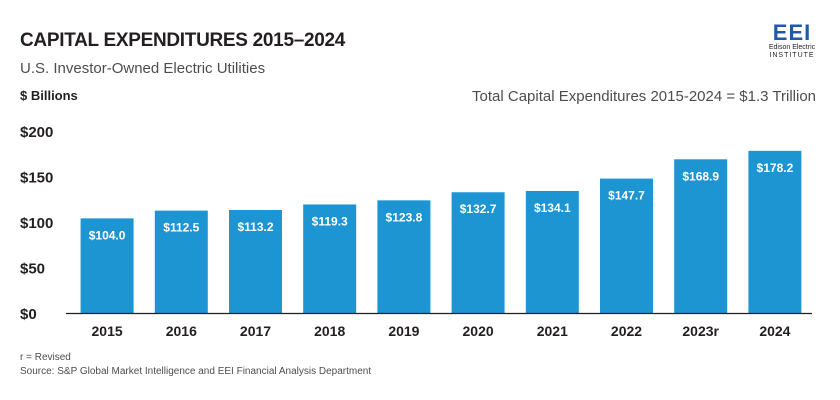 The height and width of the screenshot is (400, 840). I want to click on x-tick-label: 2020, so click(478, 331).